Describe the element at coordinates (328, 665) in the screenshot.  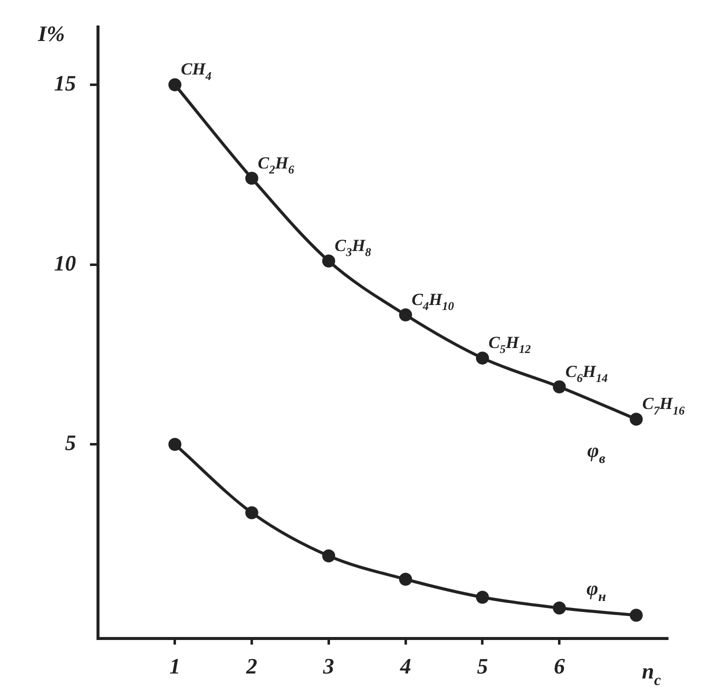
I see `x-tick-label: 3` at that location.